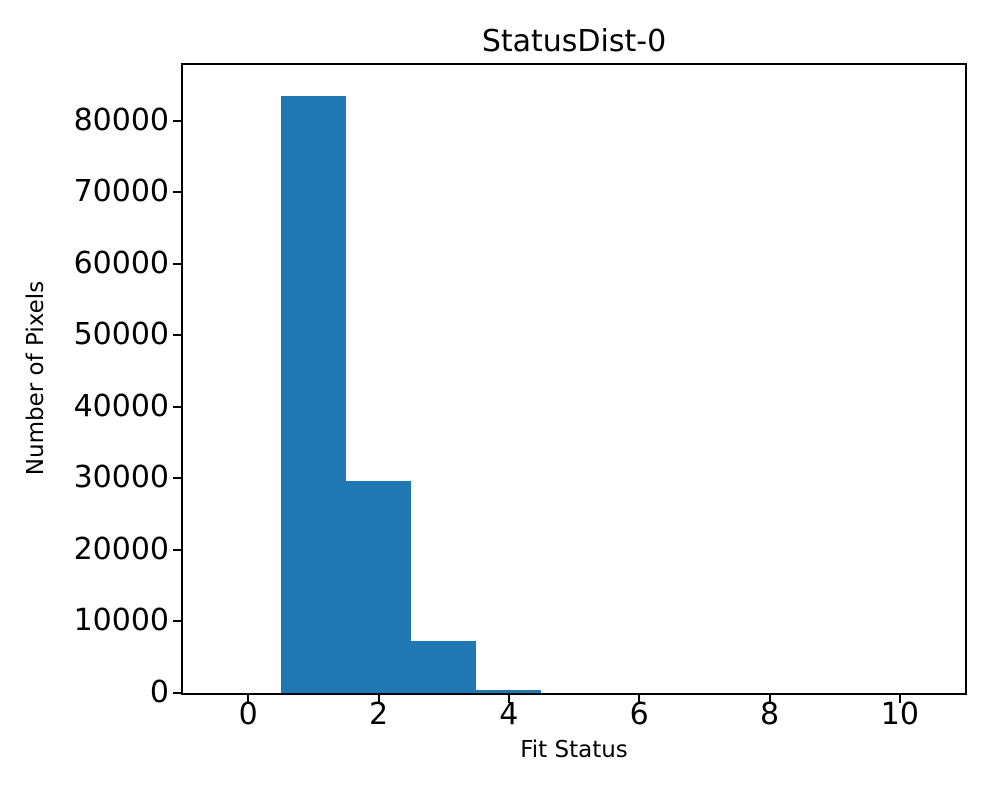 The width and height of the screenshot is (1000, 800). I want to click on x-tick-label: 0, so click(248, 714).